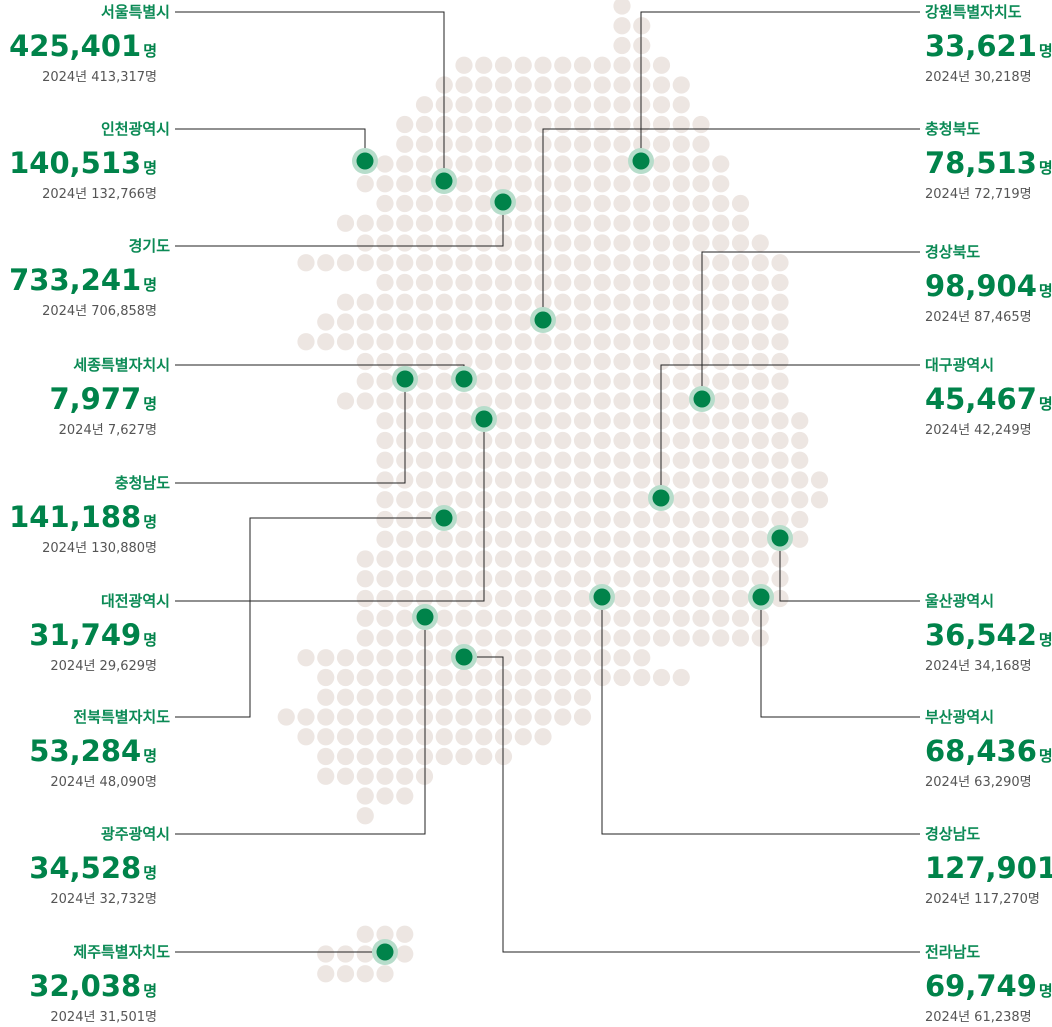 The height and width of the screenshot is (1027, 1052). I want to click on value-number: 31,749, so click(85, 635).